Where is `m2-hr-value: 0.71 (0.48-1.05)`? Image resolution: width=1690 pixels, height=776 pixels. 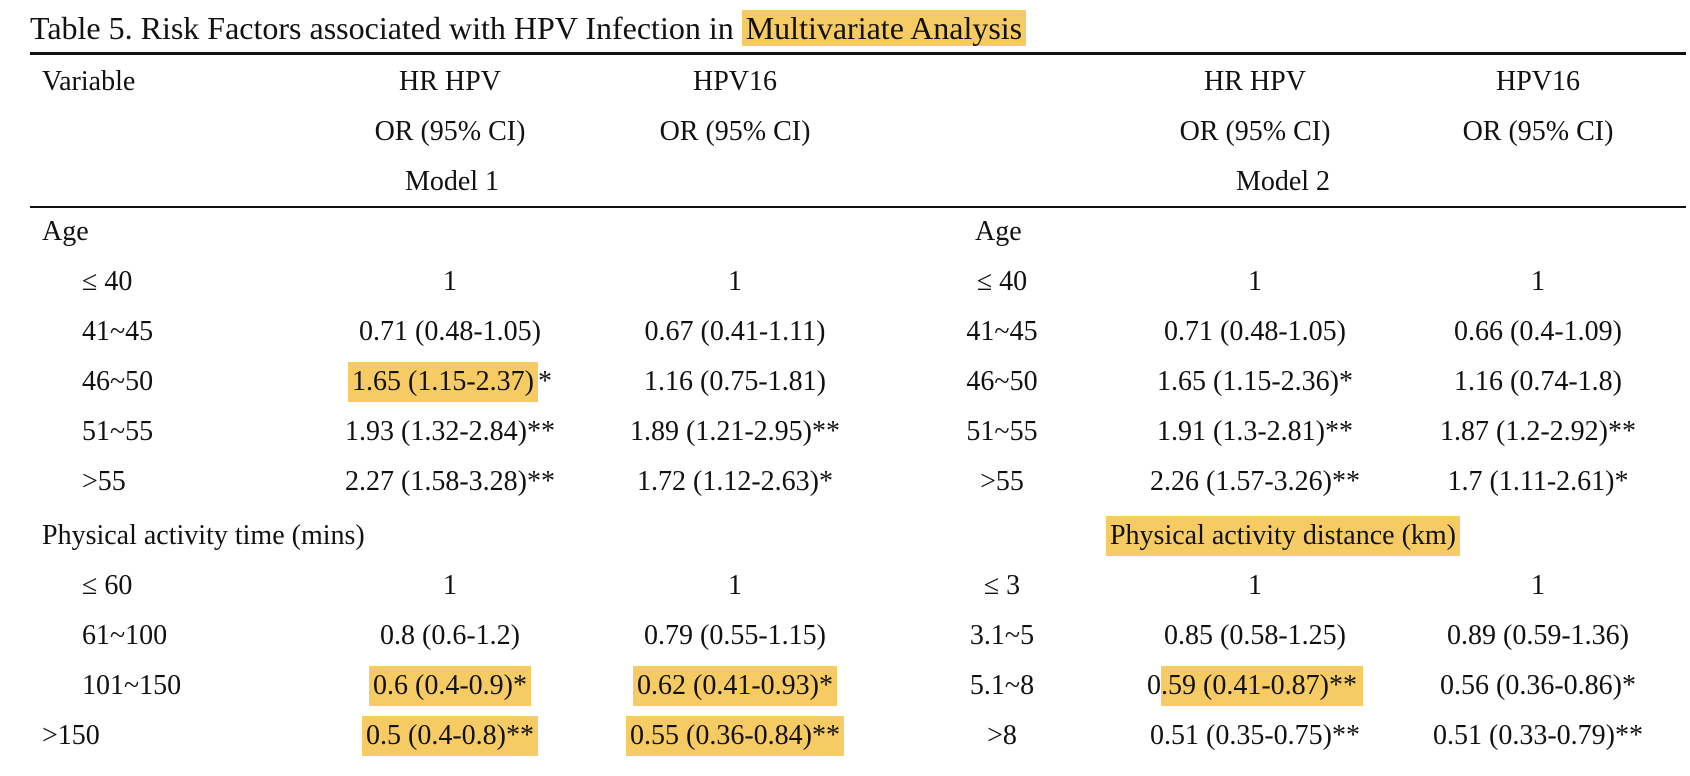
m2-hr-value: 0.71 (0.48-1.05) is located at coordinates (1255, 331).